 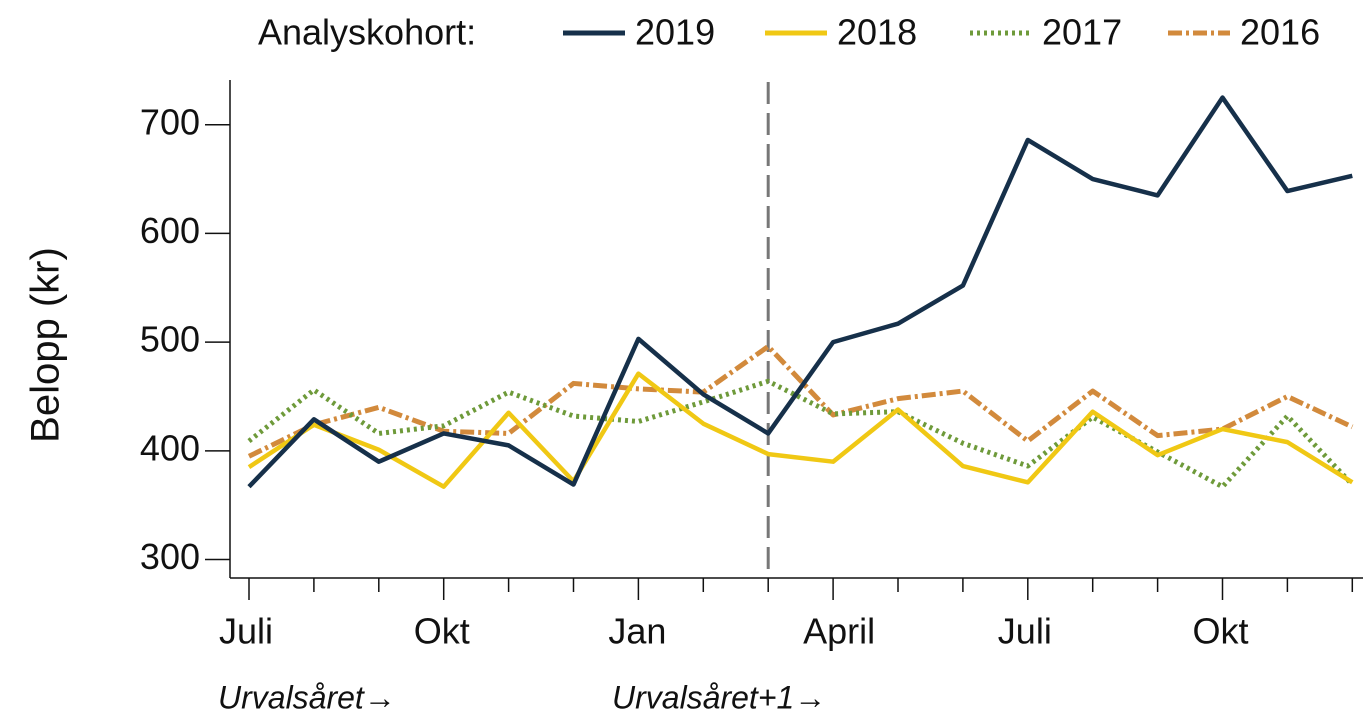 What do you see at coordinates (637, 631) in the screenshot?
I see `x-tick-label: Jan` at bounding box center [637, 631].